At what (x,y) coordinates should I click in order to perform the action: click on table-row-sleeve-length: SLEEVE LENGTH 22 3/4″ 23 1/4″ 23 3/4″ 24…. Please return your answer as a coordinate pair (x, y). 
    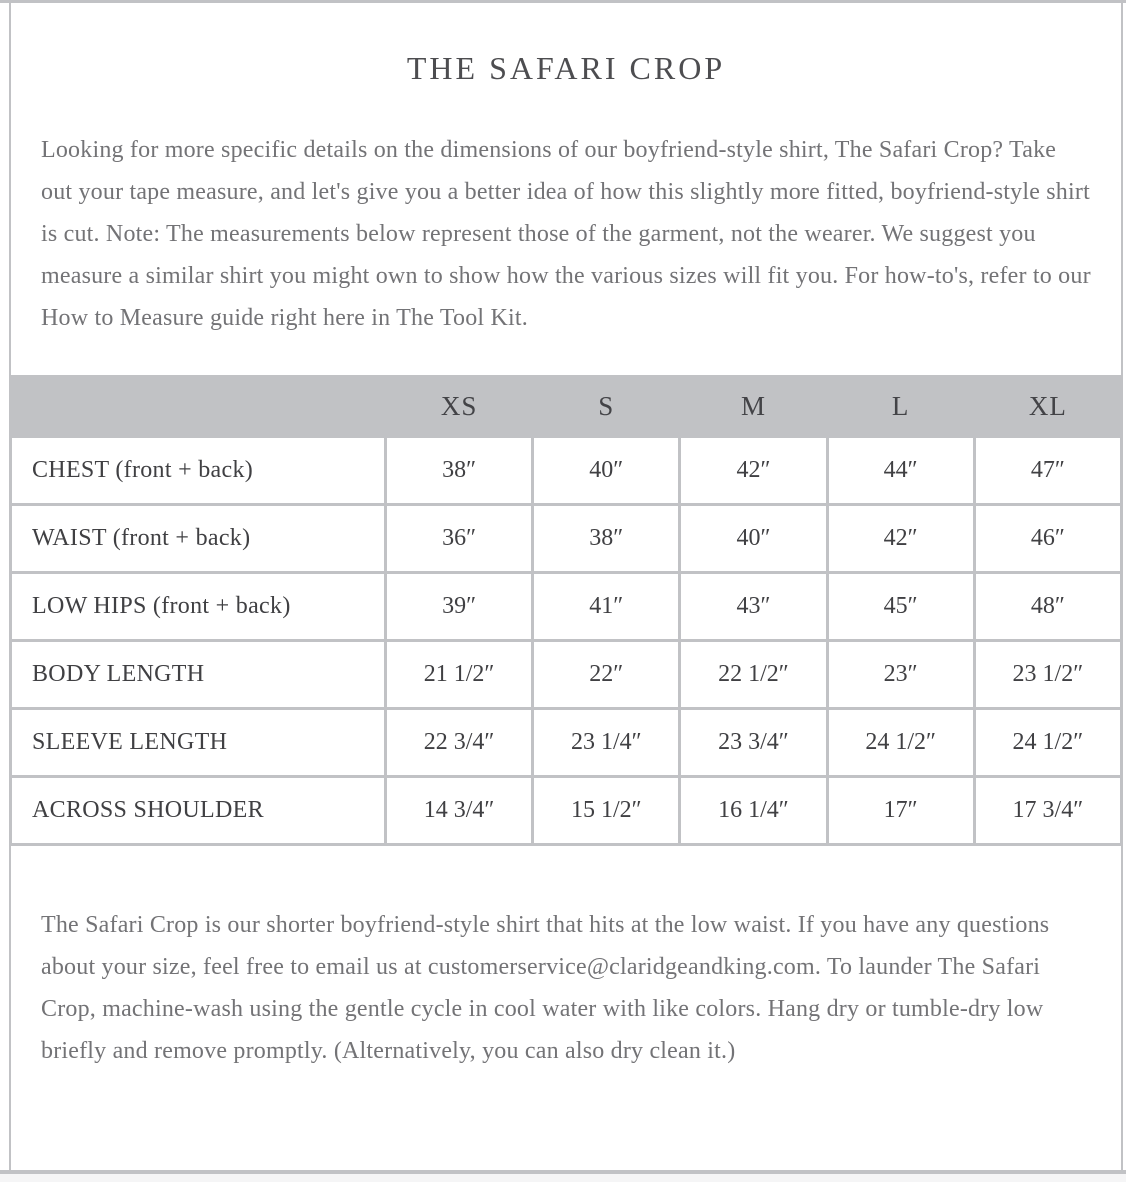
    Looking at the image, I should click on (566, 742).